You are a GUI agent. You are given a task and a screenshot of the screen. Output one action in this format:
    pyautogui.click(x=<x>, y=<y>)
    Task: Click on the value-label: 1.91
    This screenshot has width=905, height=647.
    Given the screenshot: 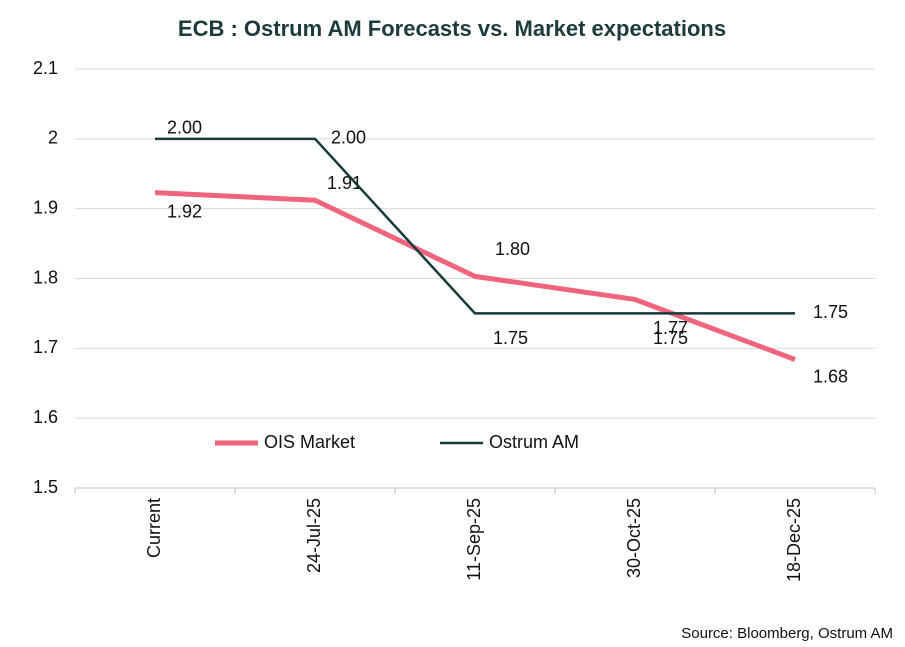 What is the action you would take?
    pyautogui.click(x=344, y=183)
    